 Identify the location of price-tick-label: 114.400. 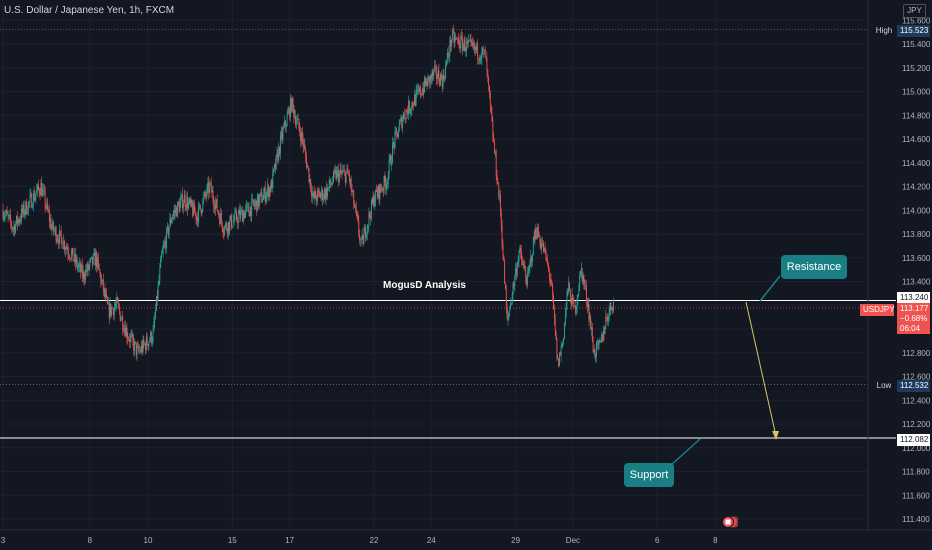
(916, 163).